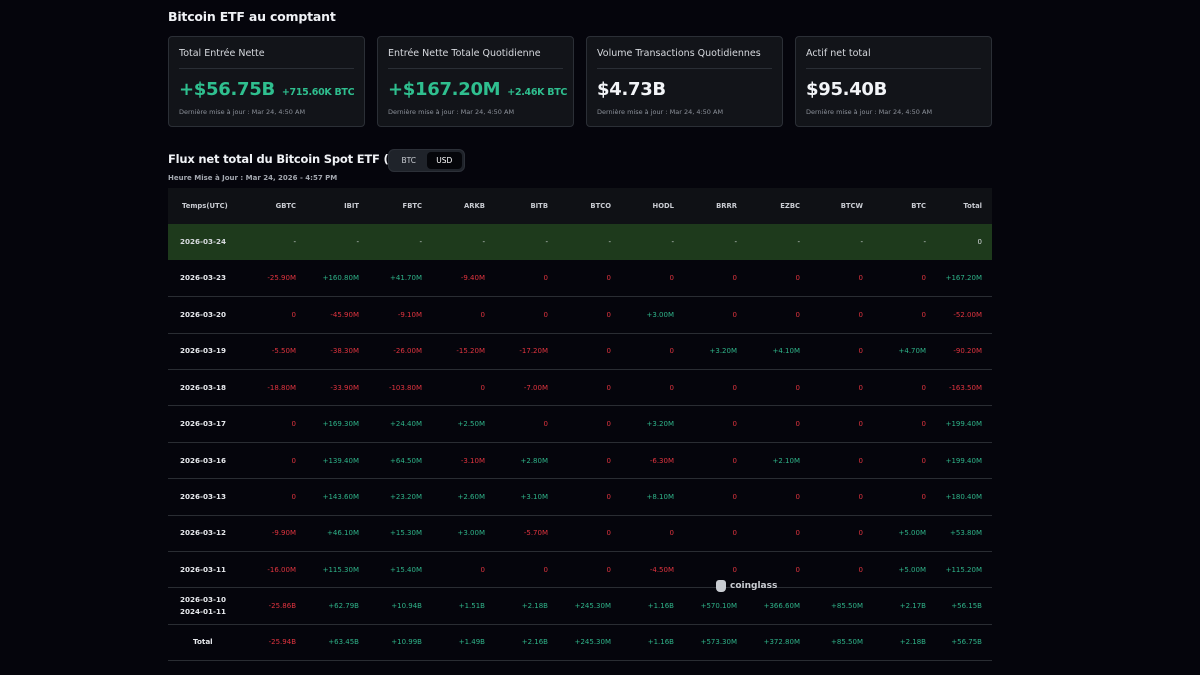 The width and height of the screenshot is (1200, 675). What do you see at coordinates (444, 89) in the screenshot?
I see `card-main-value: +$167.20M` at bounding box center [444, 89].